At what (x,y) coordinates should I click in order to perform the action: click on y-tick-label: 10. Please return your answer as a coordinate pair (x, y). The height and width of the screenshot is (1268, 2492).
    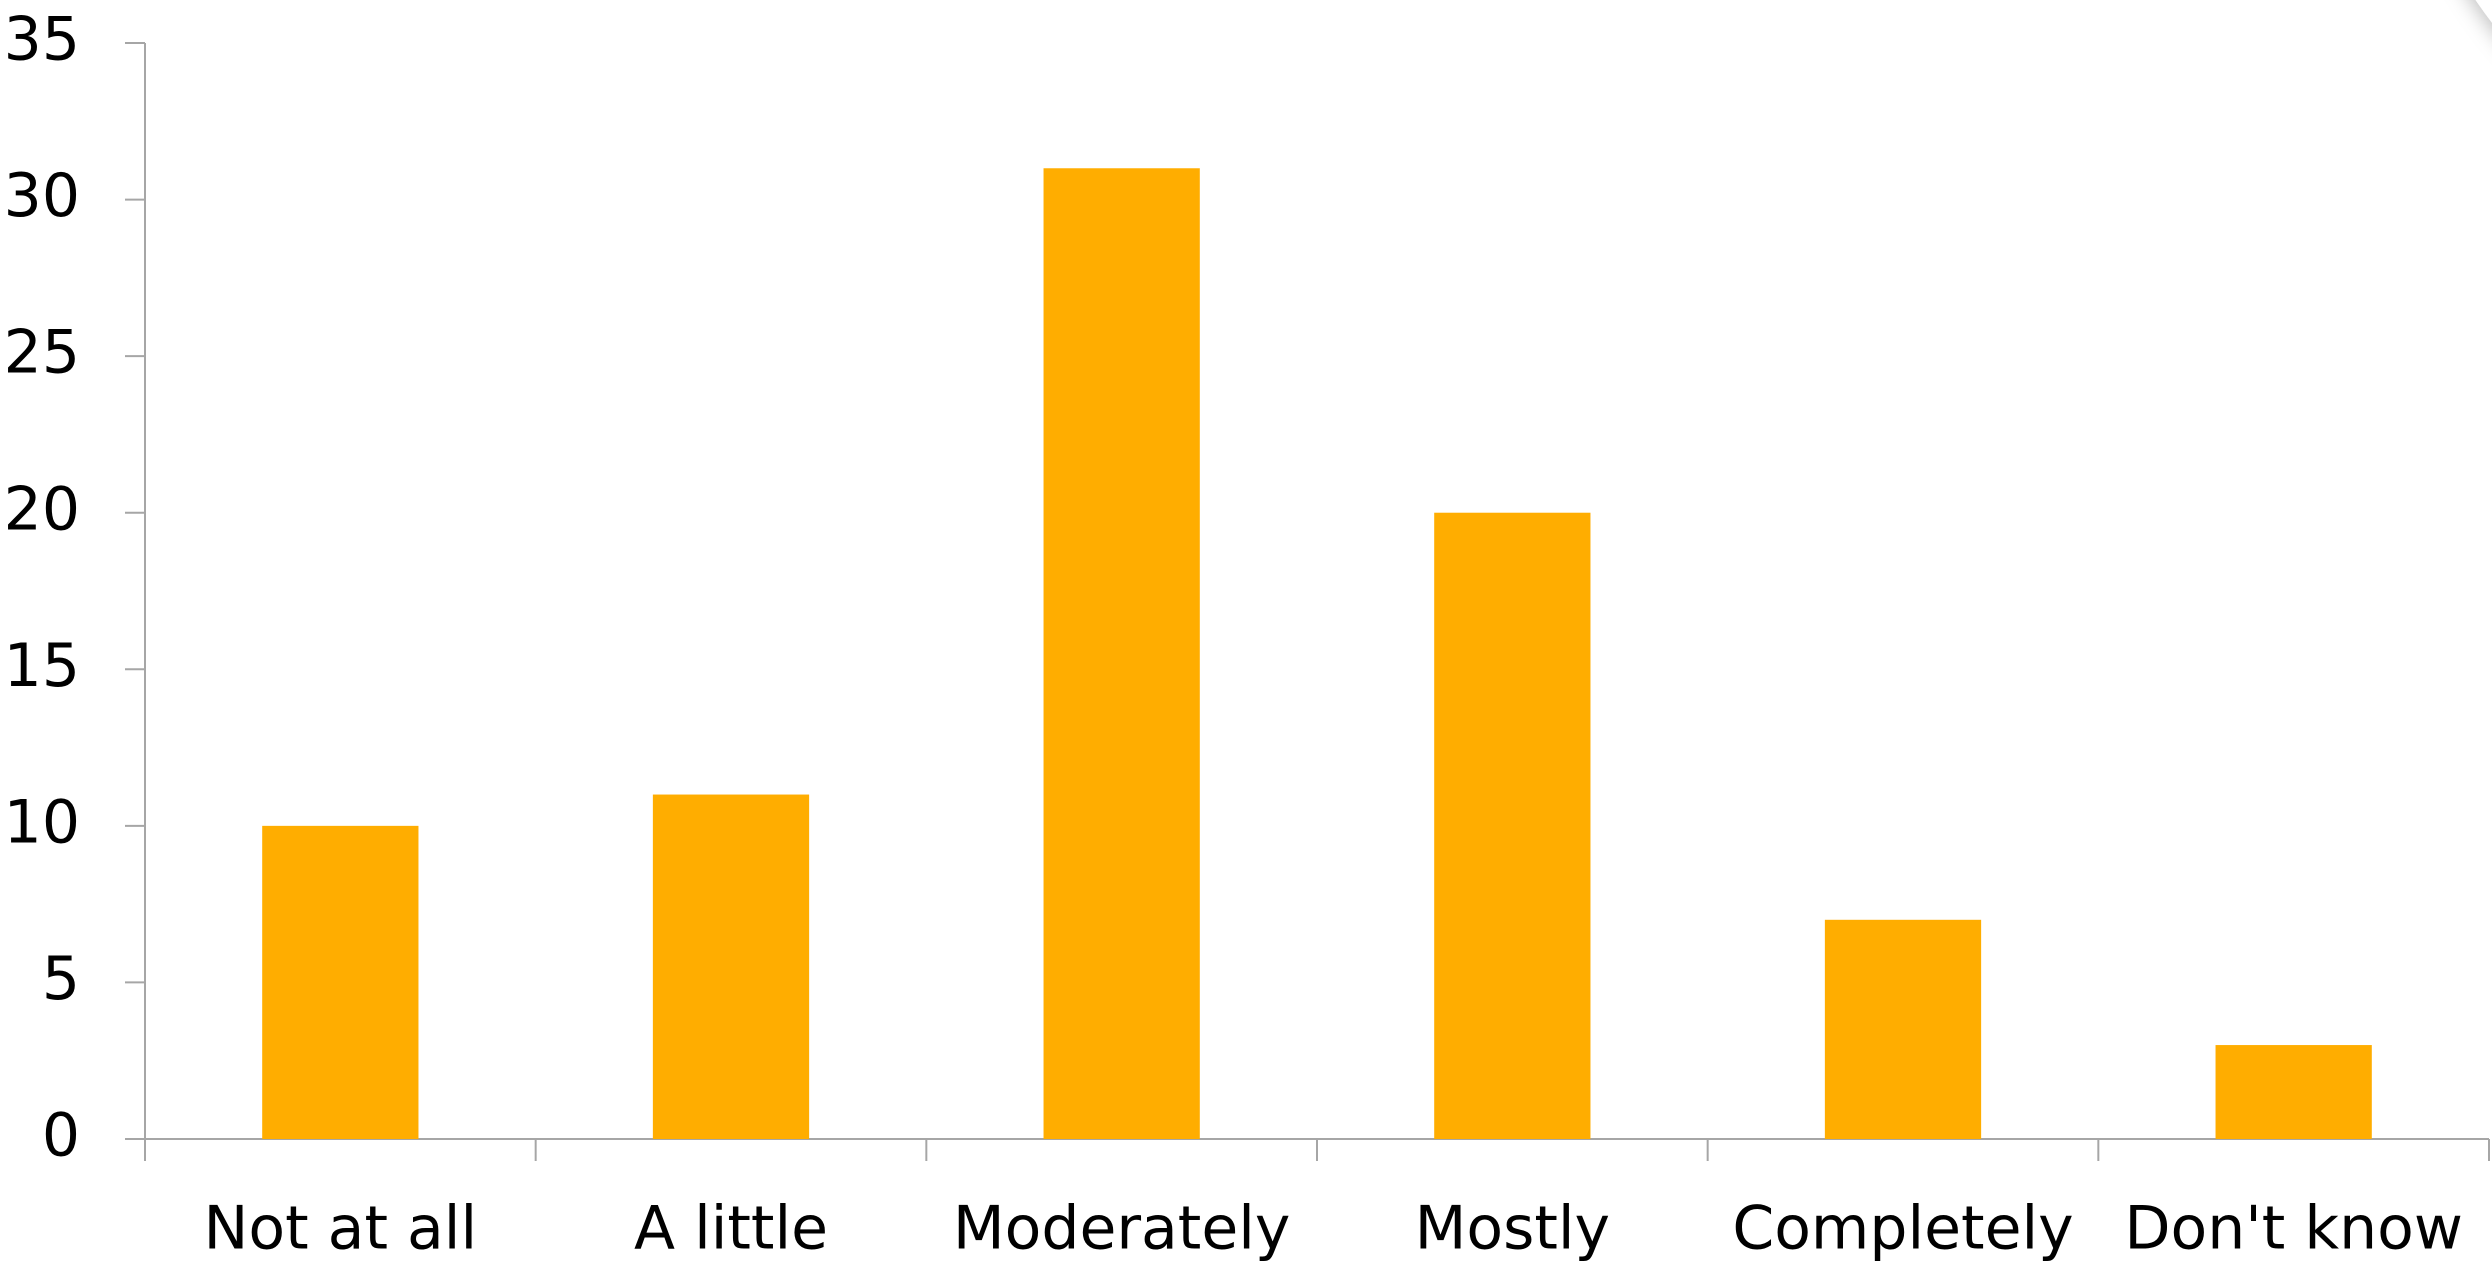
    Looking at the image, I should click on (42, 822).